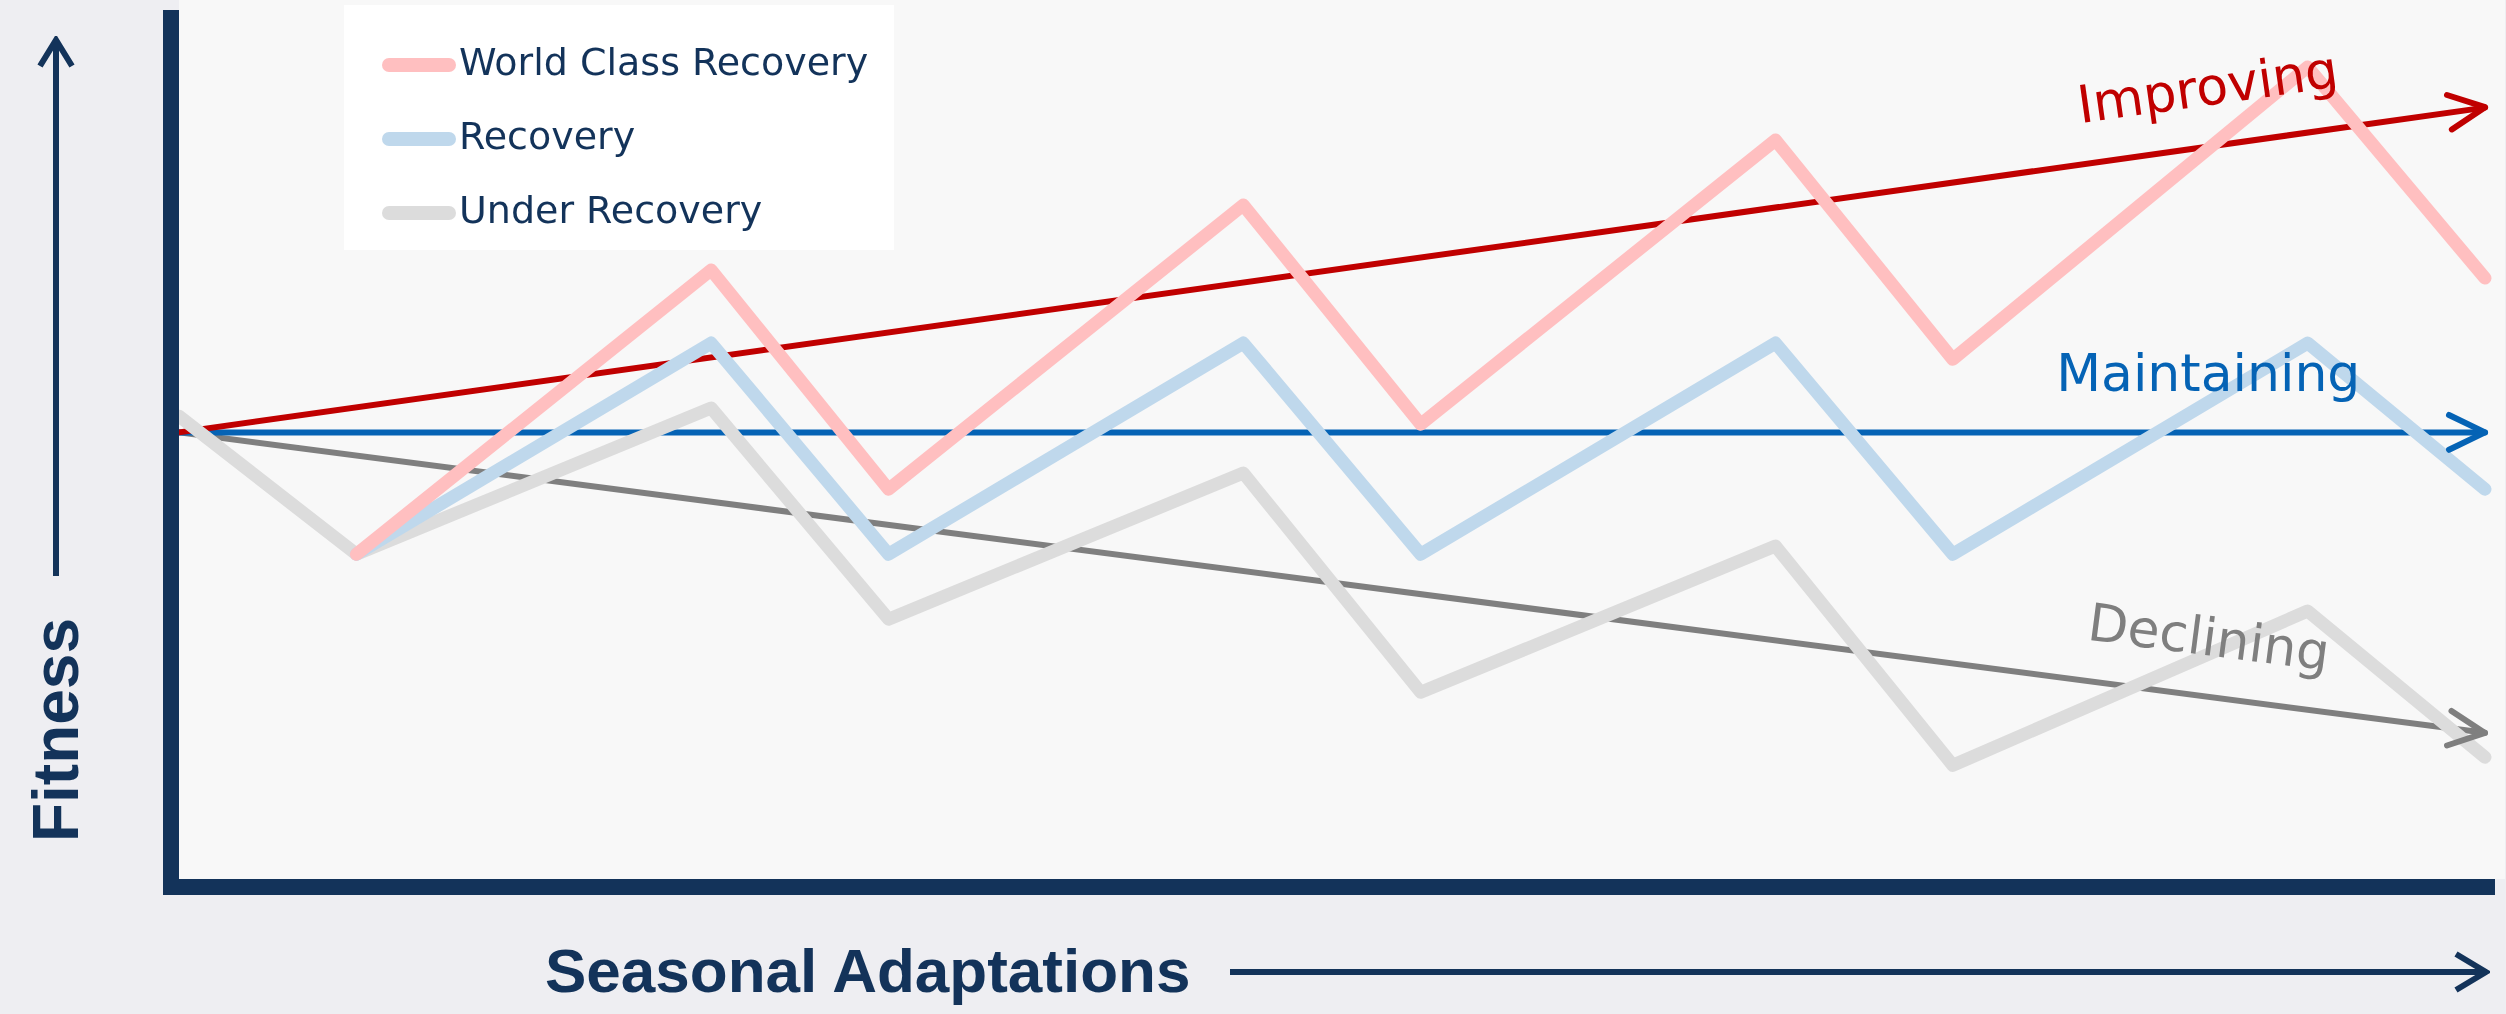 This screenshot has height=1014, width=2506. I want to click on annotation: Maintaining, so click(2208, 372).